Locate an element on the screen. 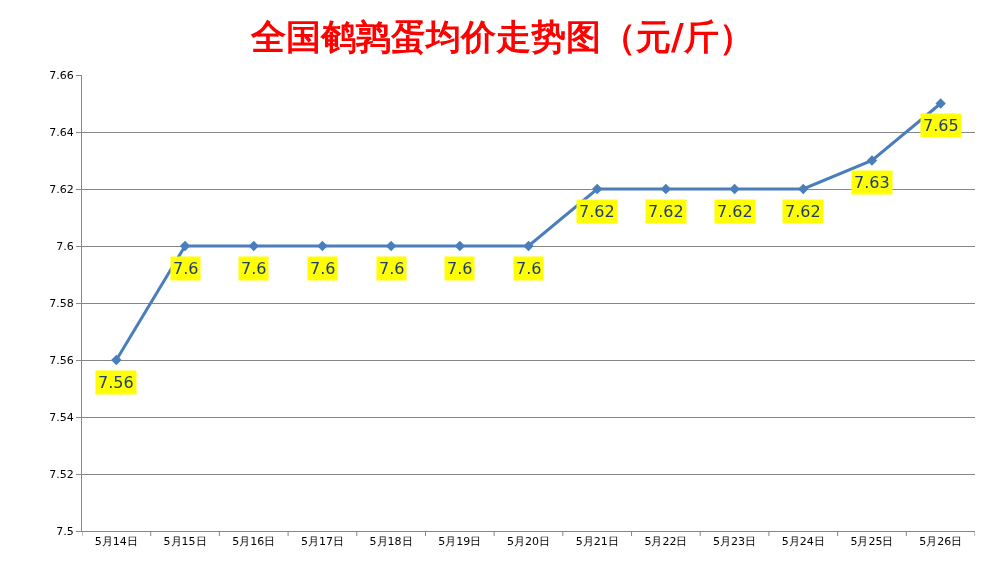 This screenshot has height=579, width=1005. y-tick-label: 7.56 is located at coordinates (61, 360).